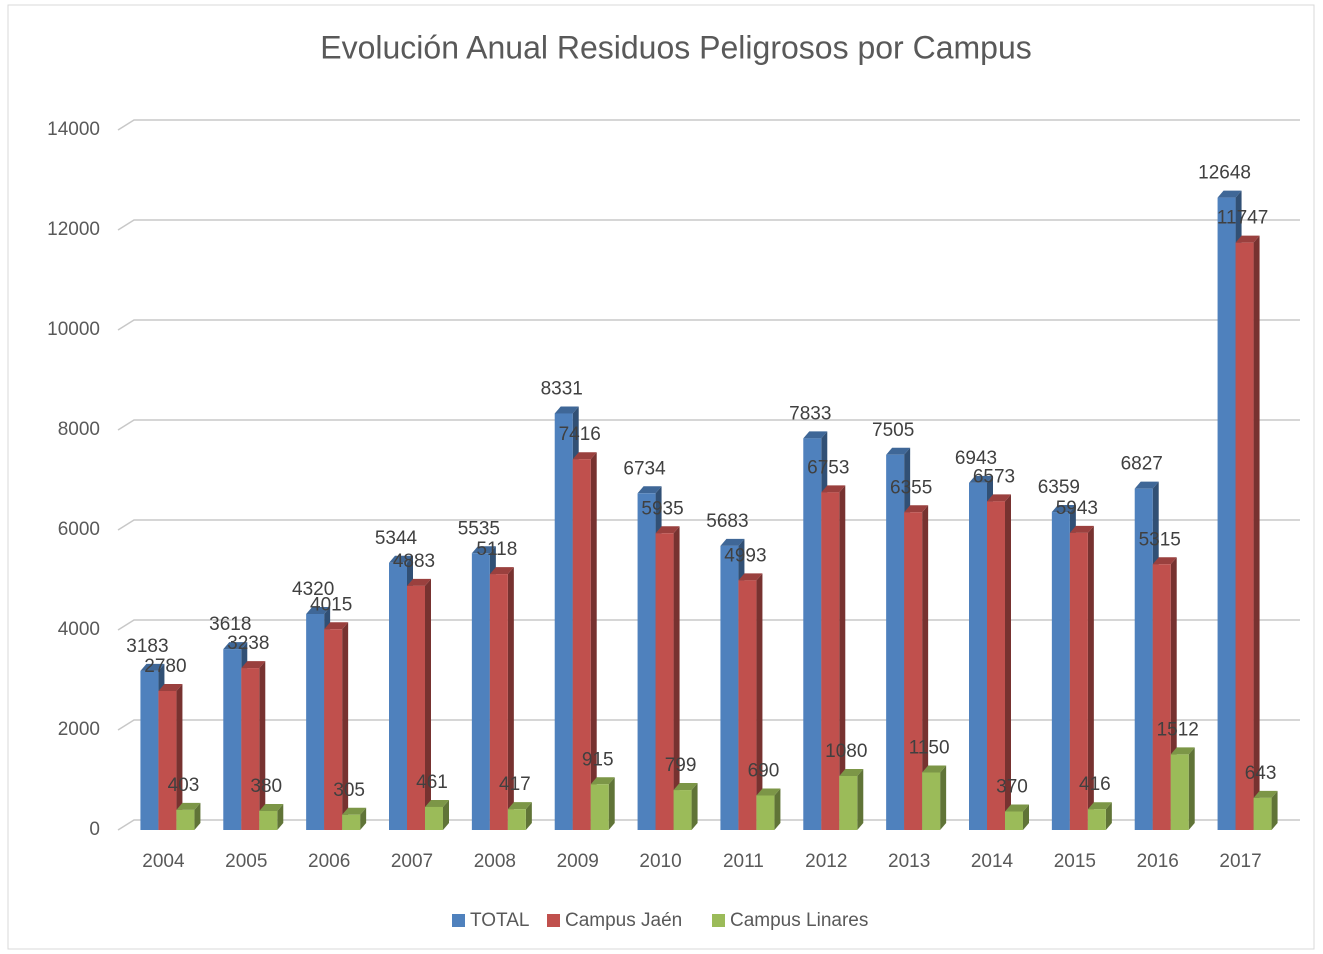  I want to click on data-label: 370, so click(1012, 787).